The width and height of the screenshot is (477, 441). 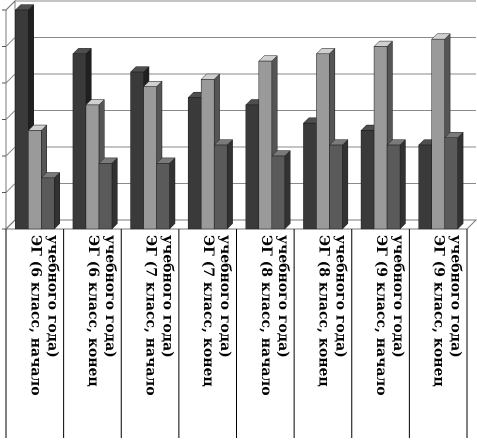 I want to click on x-tick-label: ЭГ (8 класс, конецучебного года), so click(x=331, y=311).